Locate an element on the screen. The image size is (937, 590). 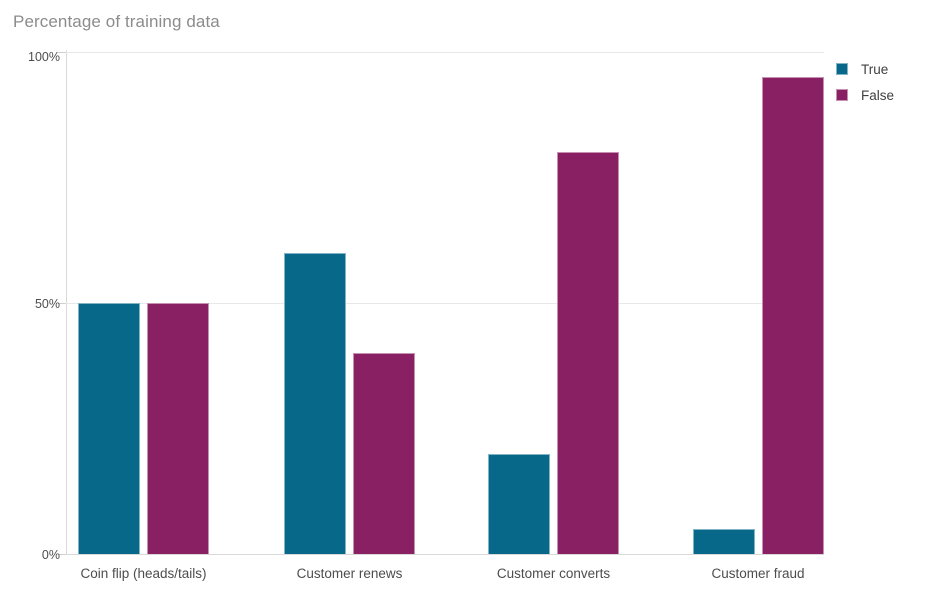
x-axis-label: Coin flip (heads/tails) is located at coordinates (143, 573).